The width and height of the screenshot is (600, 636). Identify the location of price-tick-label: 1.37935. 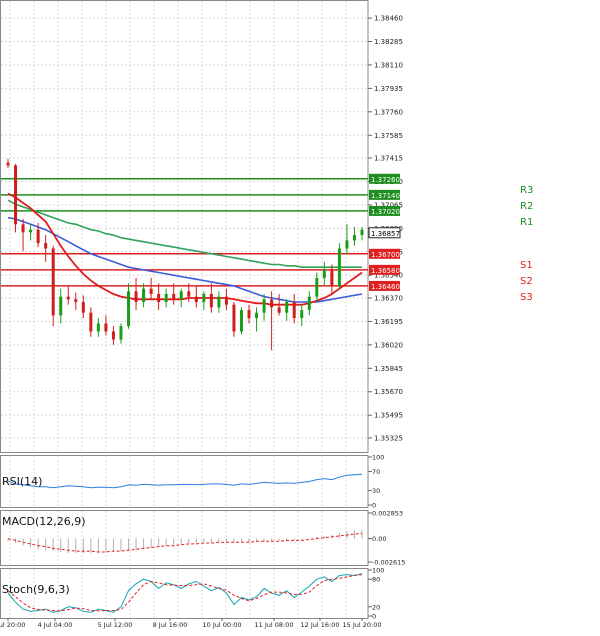
(388, 89).